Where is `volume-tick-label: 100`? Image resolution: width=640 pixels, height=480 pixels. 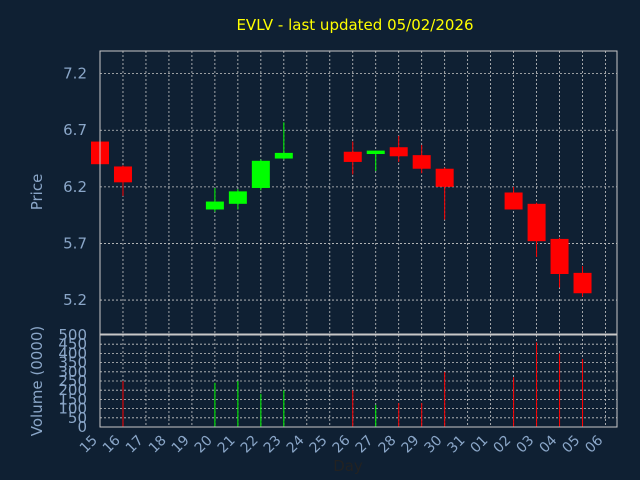 volume-tick-label: 100 is located at coordinates (72, 409).